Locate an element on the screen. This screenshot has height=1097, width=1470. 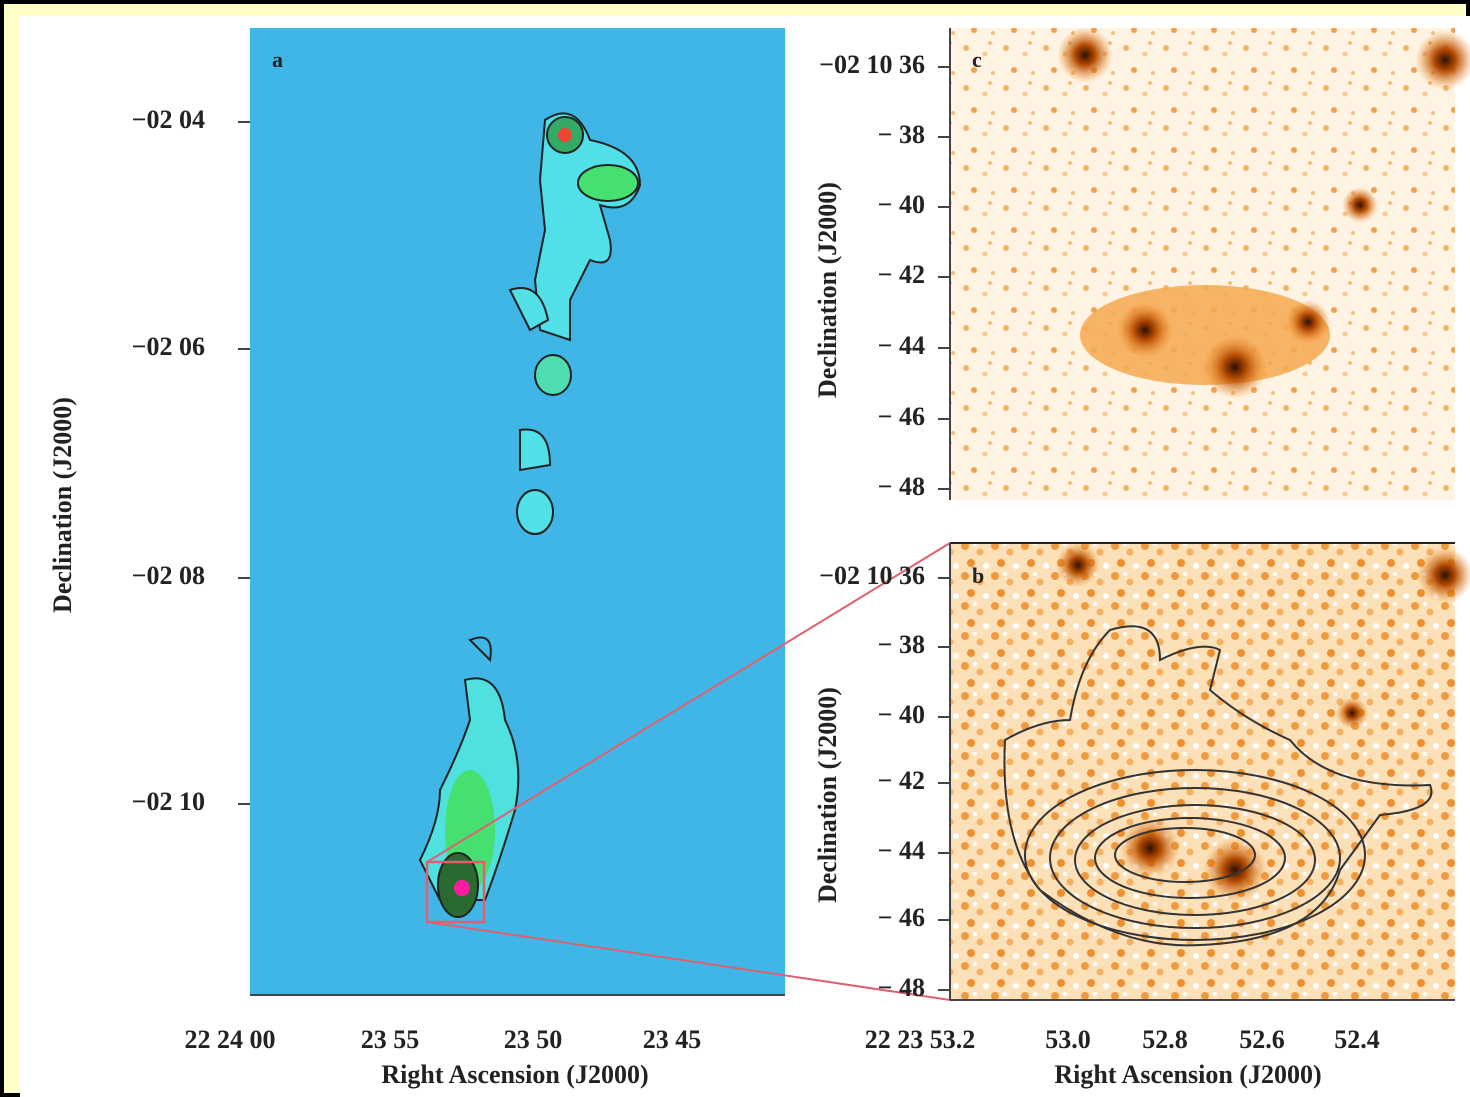
x-tick-label: 22 24 00 is located at coordinates (230, 1039).